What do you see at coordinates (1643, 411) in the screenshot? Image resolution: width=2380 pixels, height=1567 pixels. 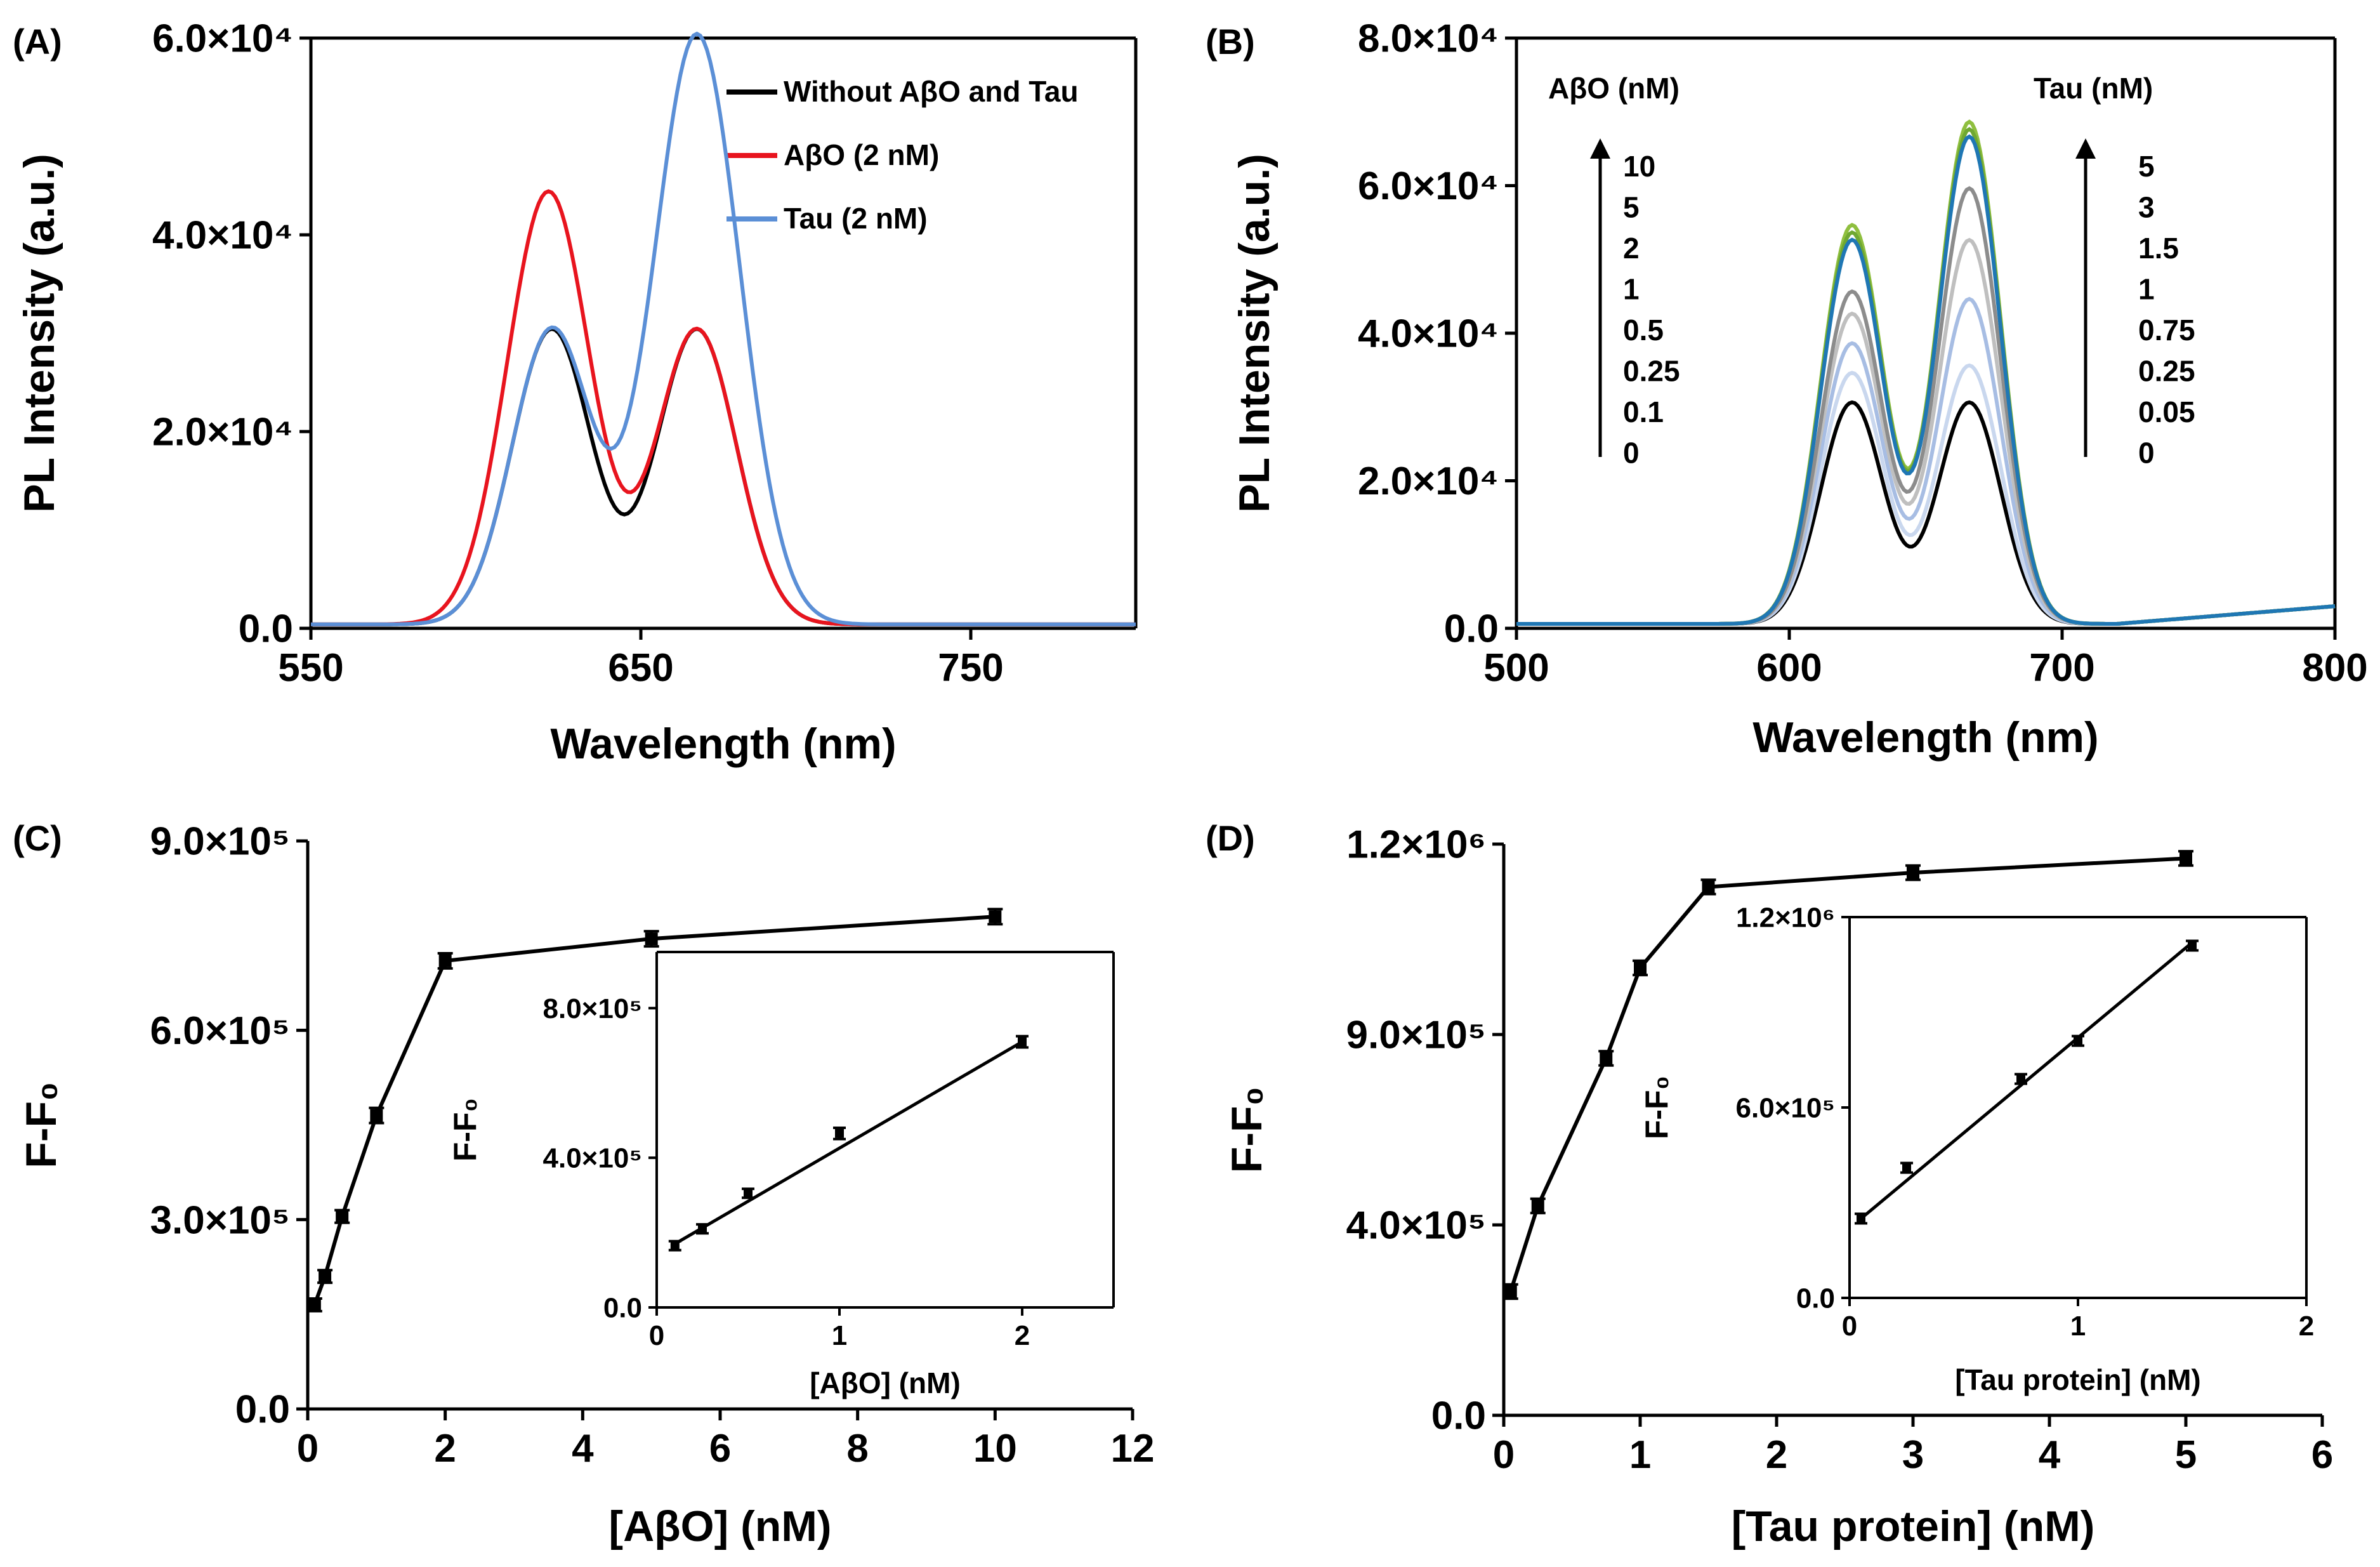 I see `annotation-level: 0.1` at bounding box center [1643, 411].